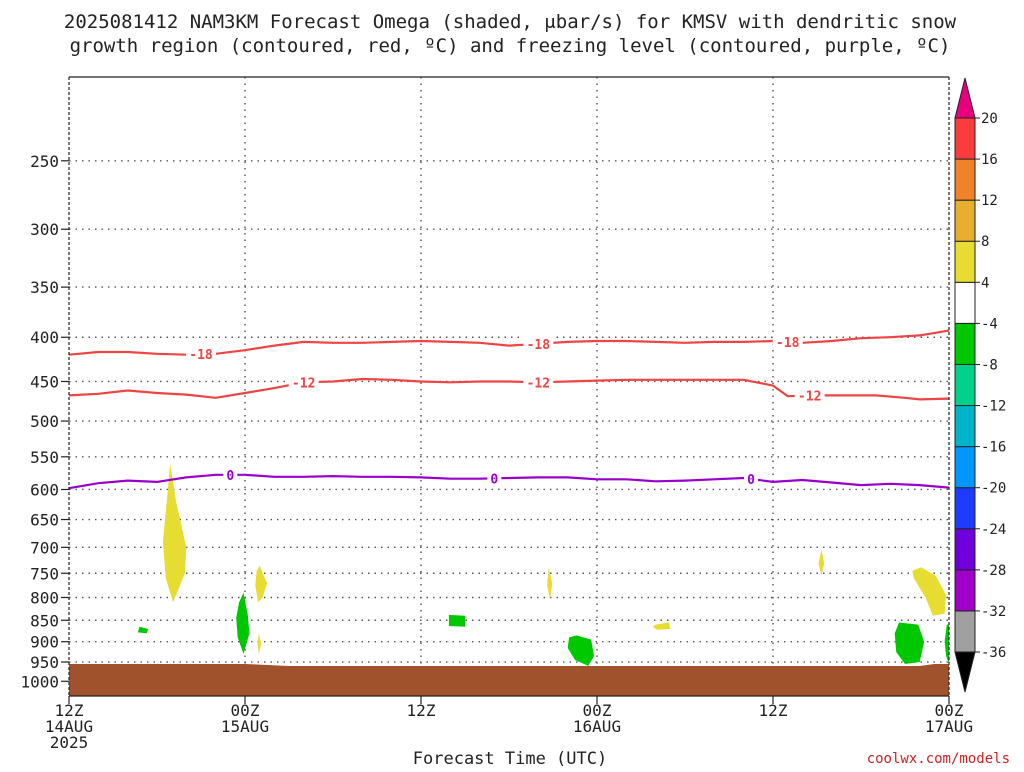 The image size is (1024, 772). I want to click on ground-fill, so click(509, 679).